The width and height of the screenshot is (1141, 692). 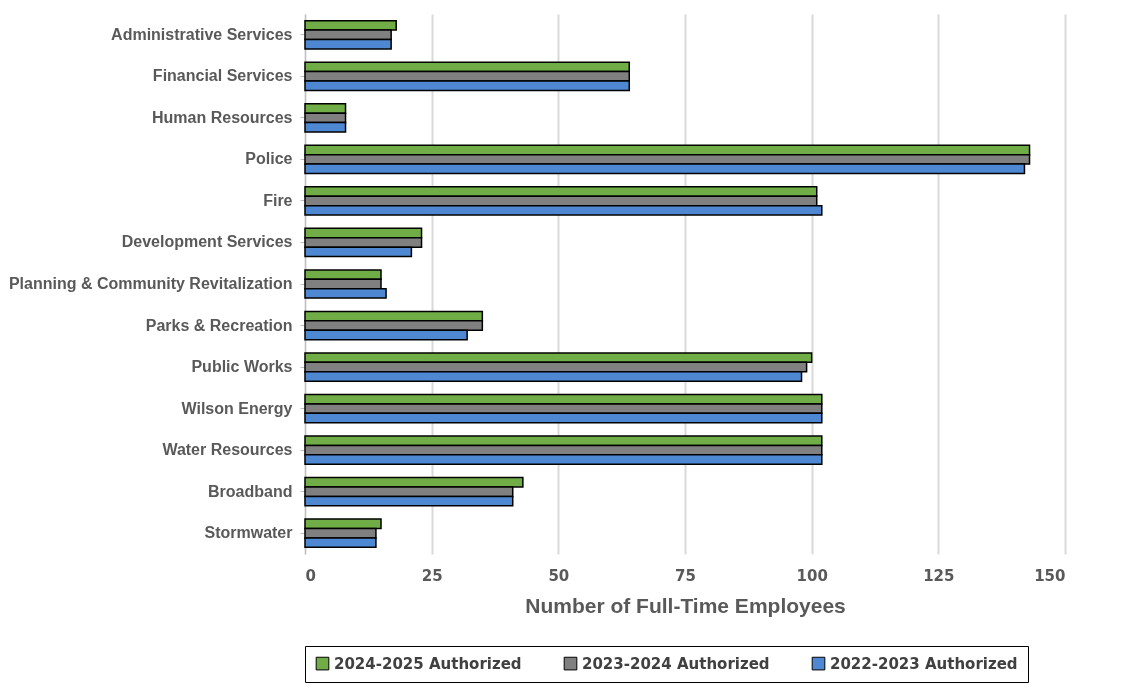 I want to click on y-tick-label: Administrative Services, so click(x=202, y=34).